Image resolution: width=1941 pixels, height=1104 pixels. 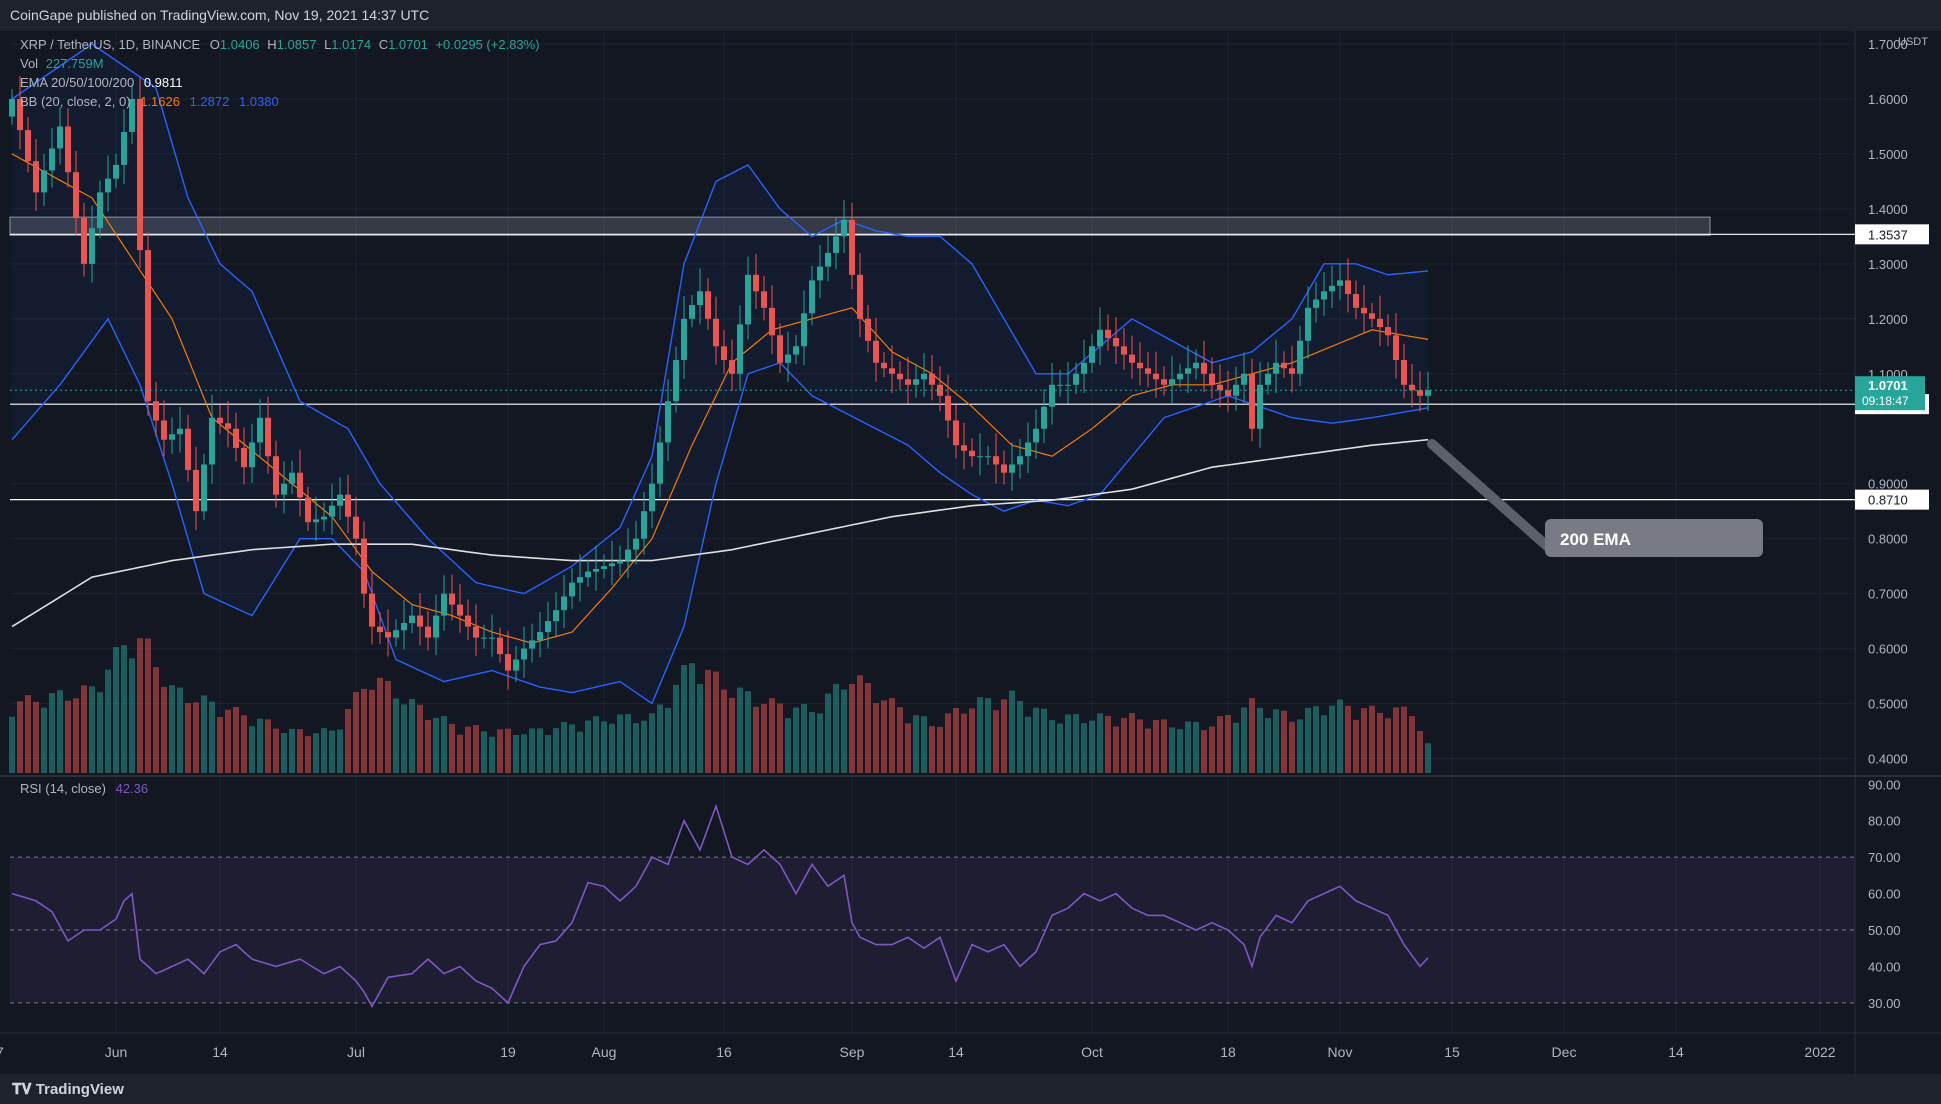 I want to click on close-value: 1.0701, so click(x=408, y=44).